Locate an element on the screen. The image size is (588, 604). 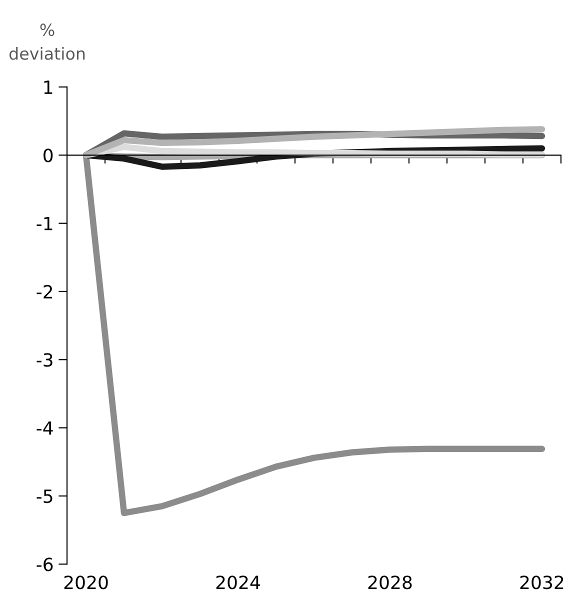
x-tick-label: 2020 is located at coordinates (86, 583).